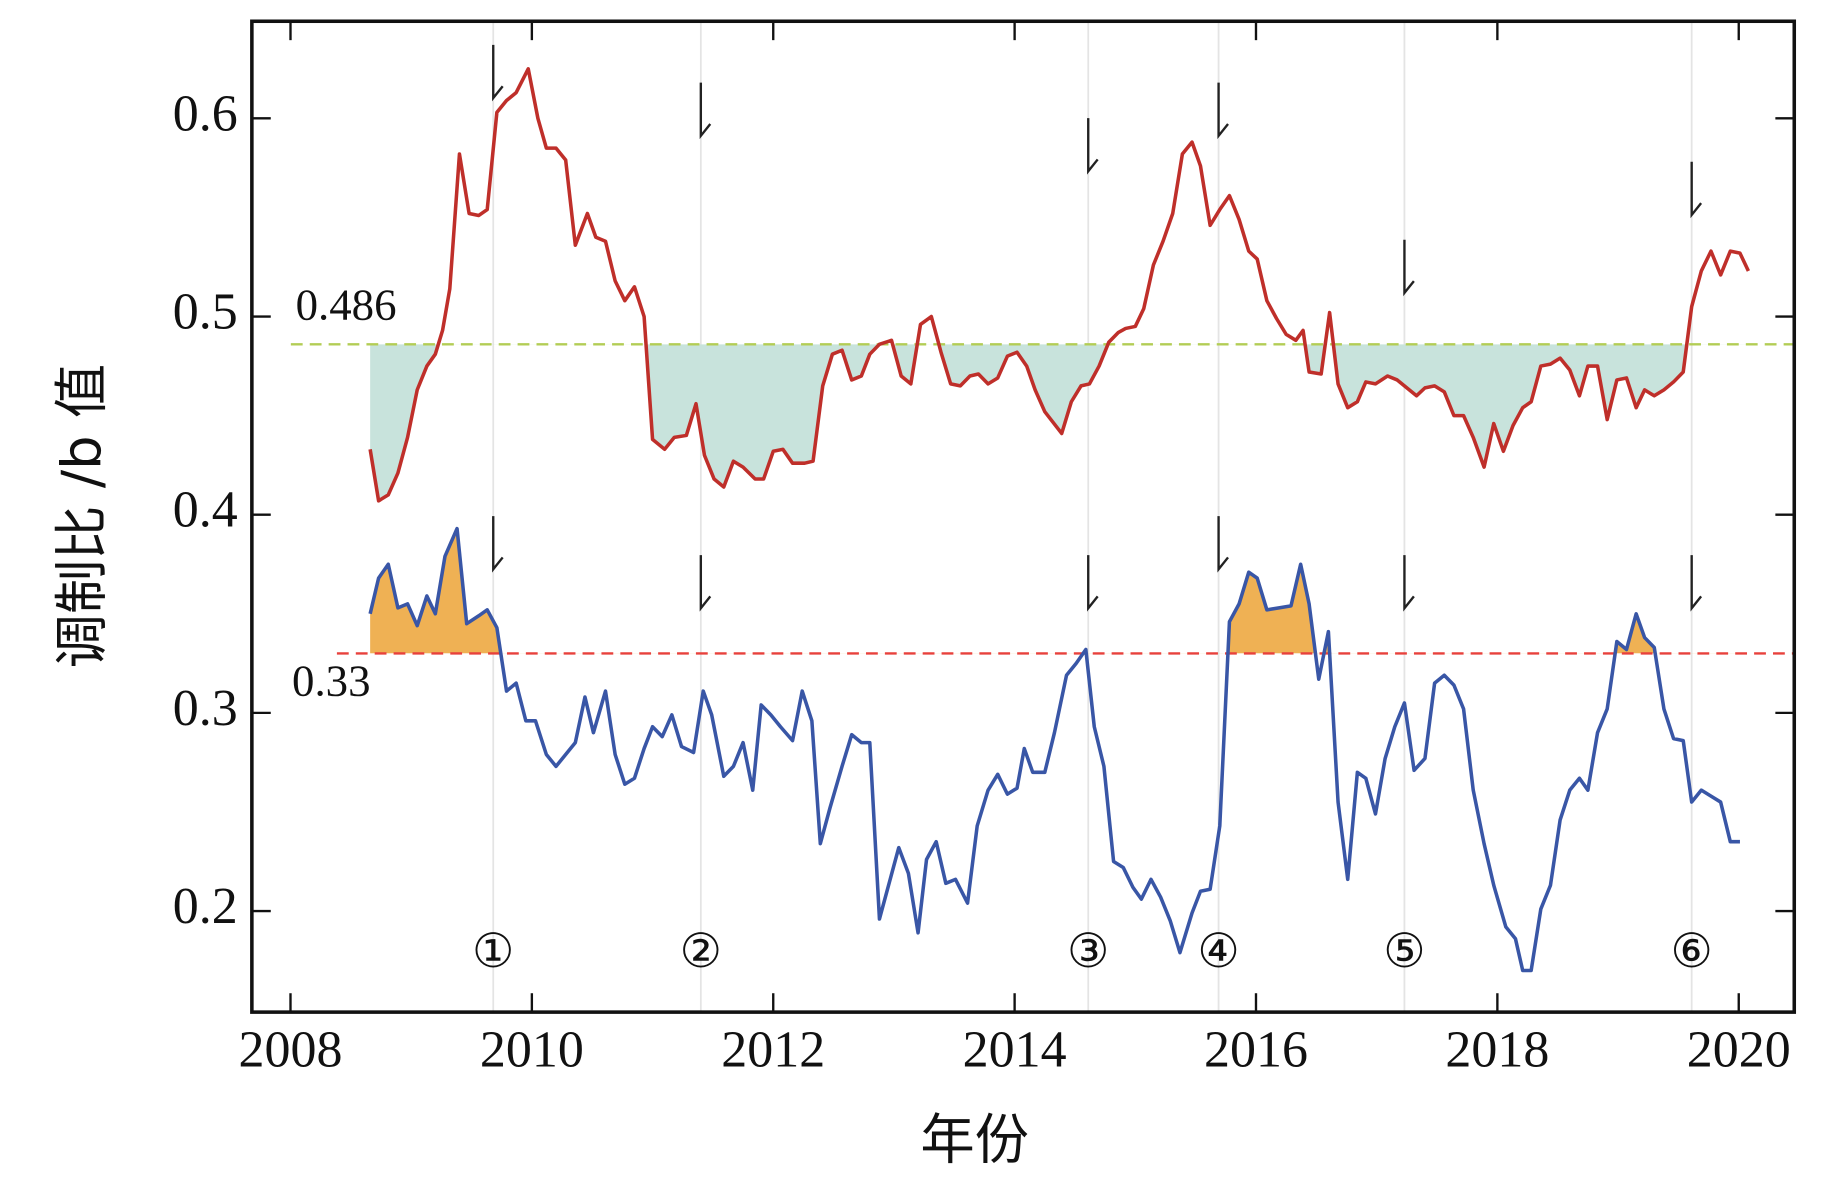 The image size is (1843, 1181). I want to click on reference-label: 0.486, so click(346, 305).